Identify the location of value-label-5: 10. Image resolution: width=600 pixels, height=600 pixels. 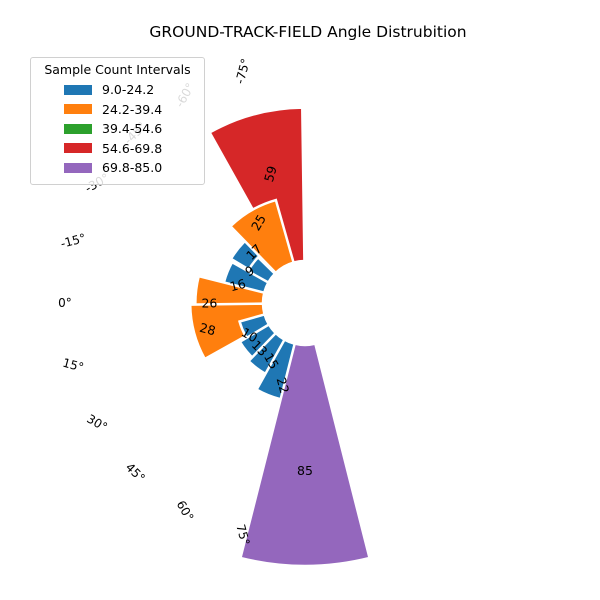
(249, 335).